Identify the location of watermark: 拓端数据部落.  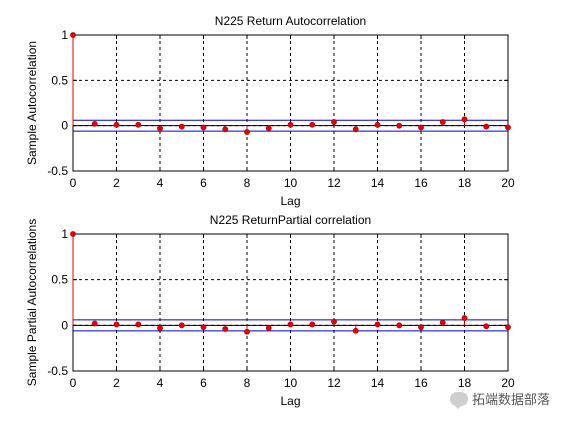
(499, 399).